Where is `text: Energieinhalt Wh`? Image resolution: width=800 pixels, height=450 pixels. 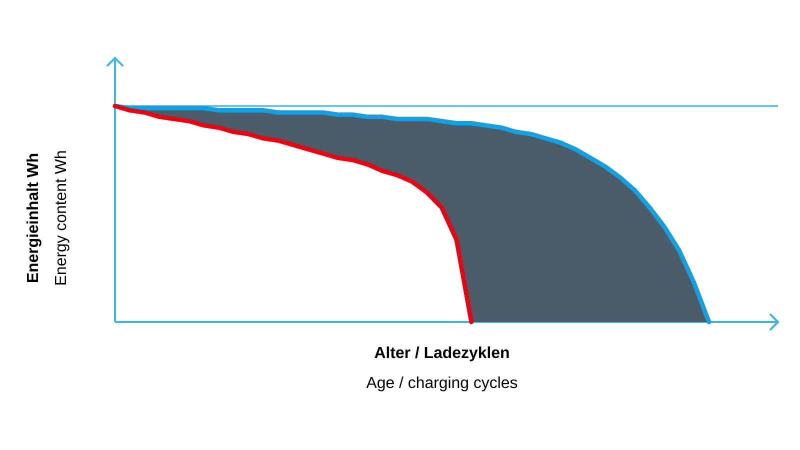
text: Energieinhalt Wh is located at coordinates (34, 218).